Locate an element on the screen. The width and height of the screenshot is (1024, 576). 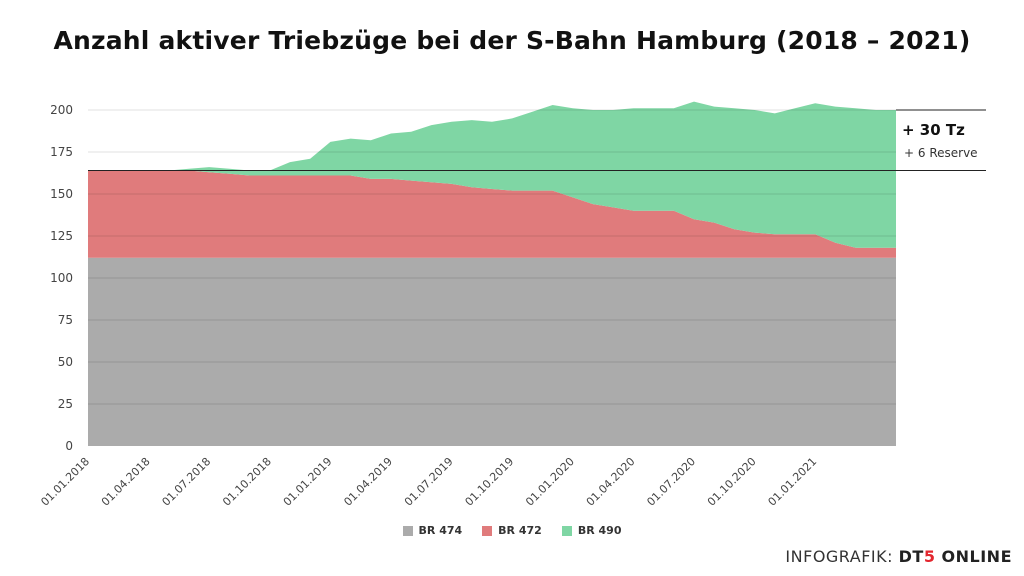
legend-label: BR 472 is located at coordinates (520, 530).